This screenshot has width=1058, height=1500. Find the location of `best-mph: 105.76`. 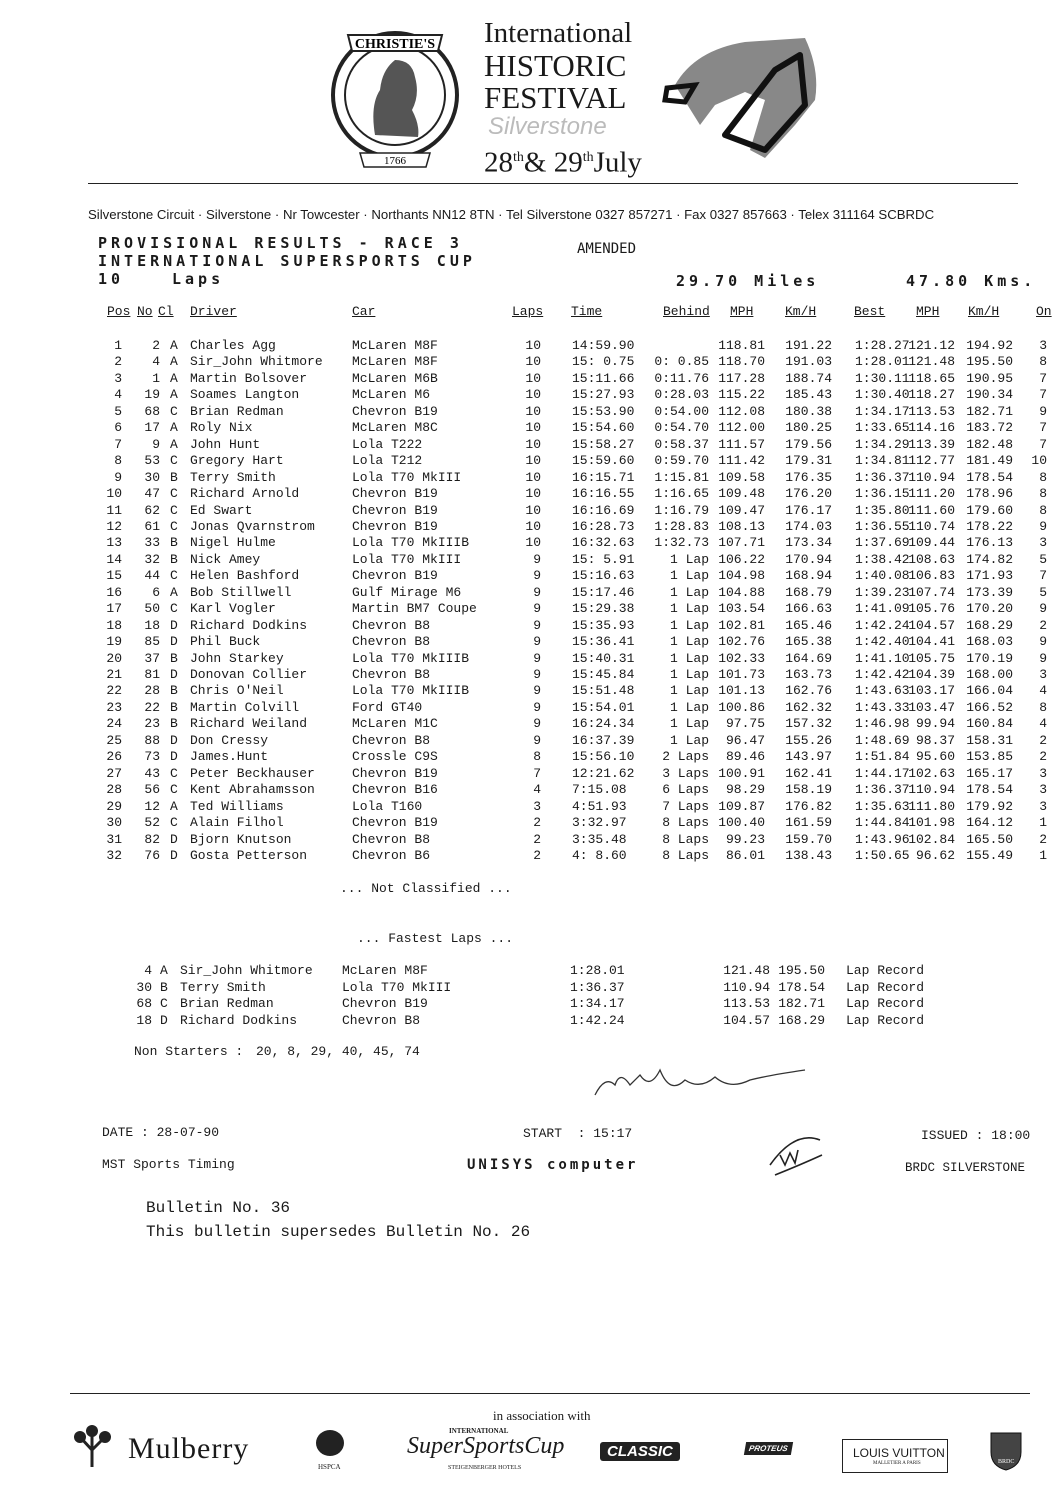

best-mph: 105.76 is located at coordinates (931, 609).